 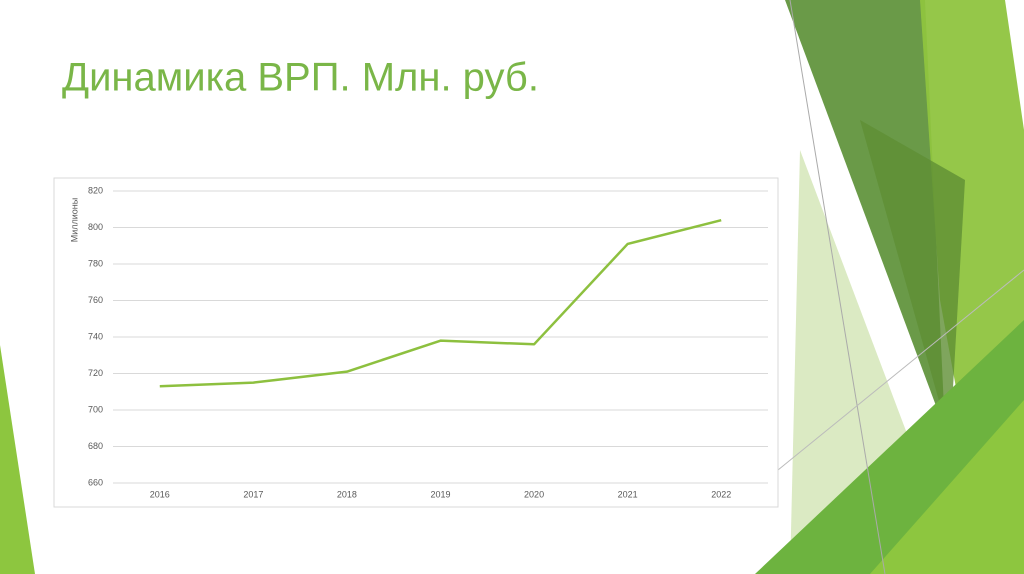 I want to click on x-tick-label: 2017, so click(x=253, y=494).